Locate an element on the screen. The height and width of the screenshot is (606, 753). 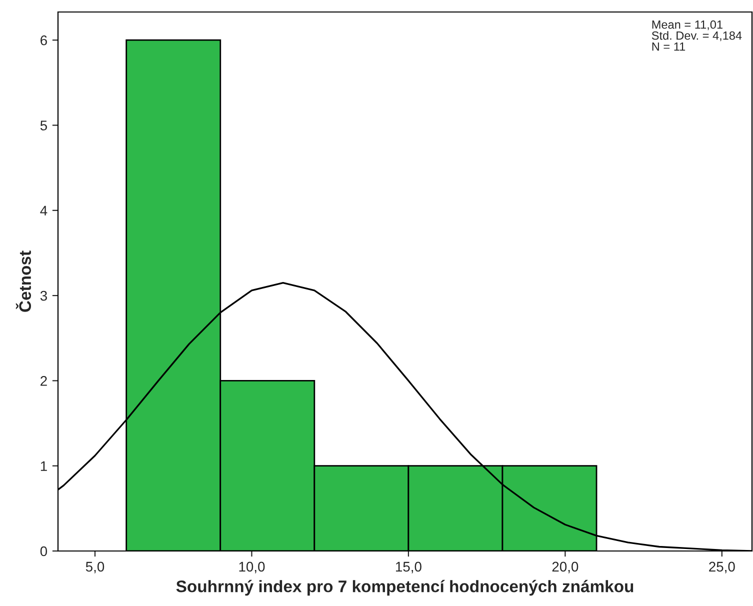
y-tick-label: 0 is located at coordinates (44, 551).